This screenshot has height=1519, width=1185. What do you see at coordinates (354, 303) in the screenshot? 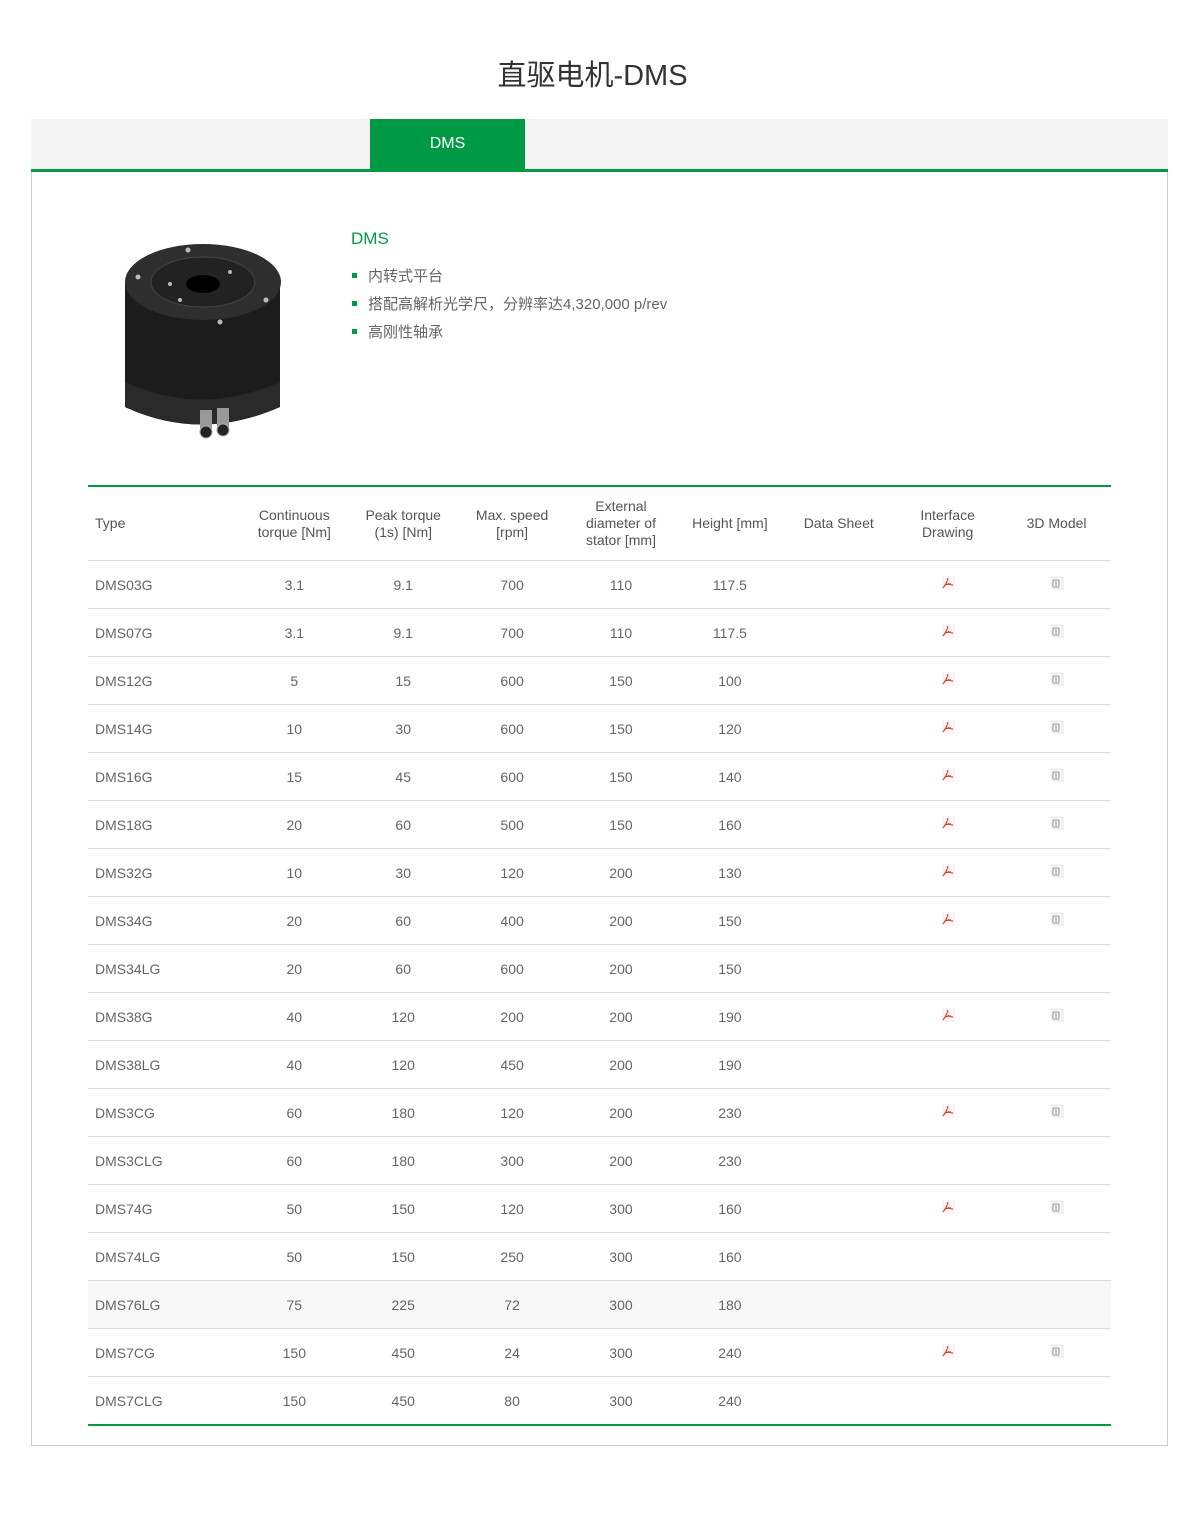
I see `bullet-icon` at bounding box center [354, 303].